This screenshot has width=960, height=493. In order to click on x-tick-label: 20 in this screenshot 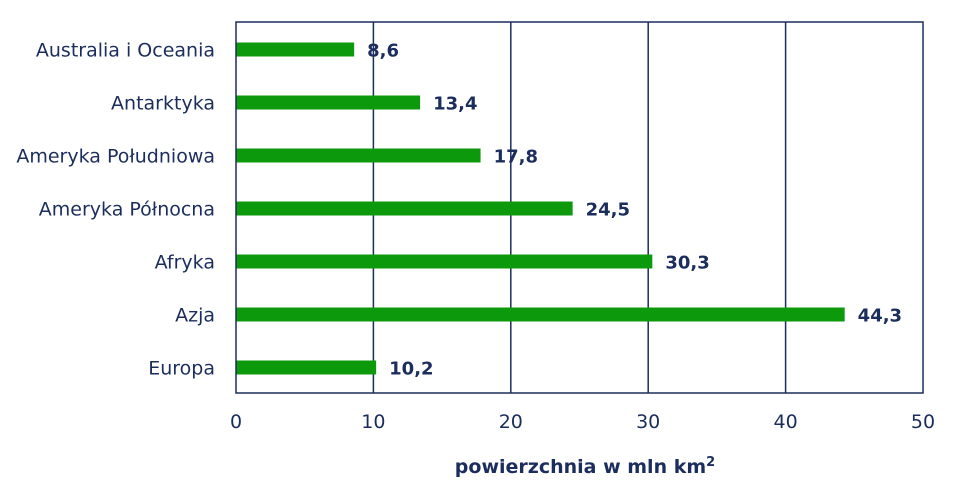, I will do `click(511, 422)`.